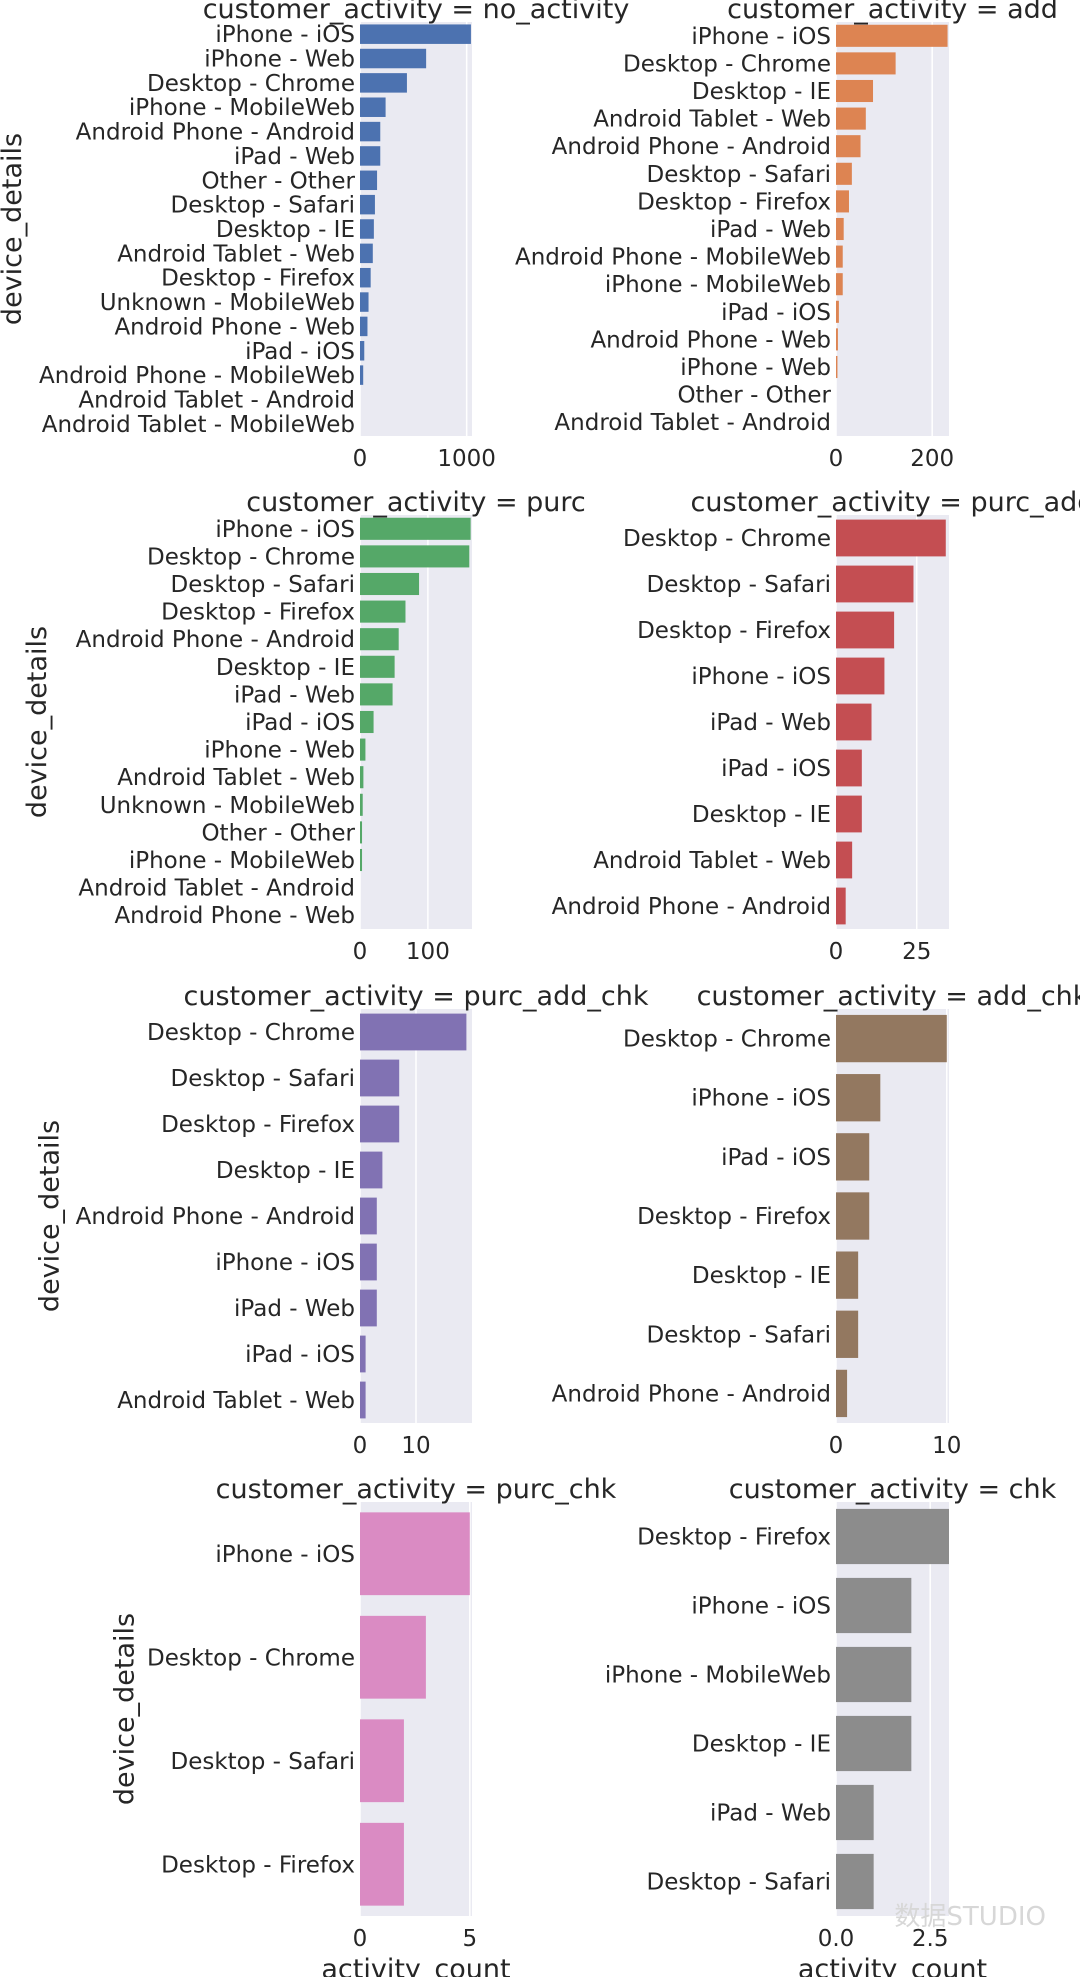  I want to click on facet-title: customer_activity = no_activity, so click(416, 12).